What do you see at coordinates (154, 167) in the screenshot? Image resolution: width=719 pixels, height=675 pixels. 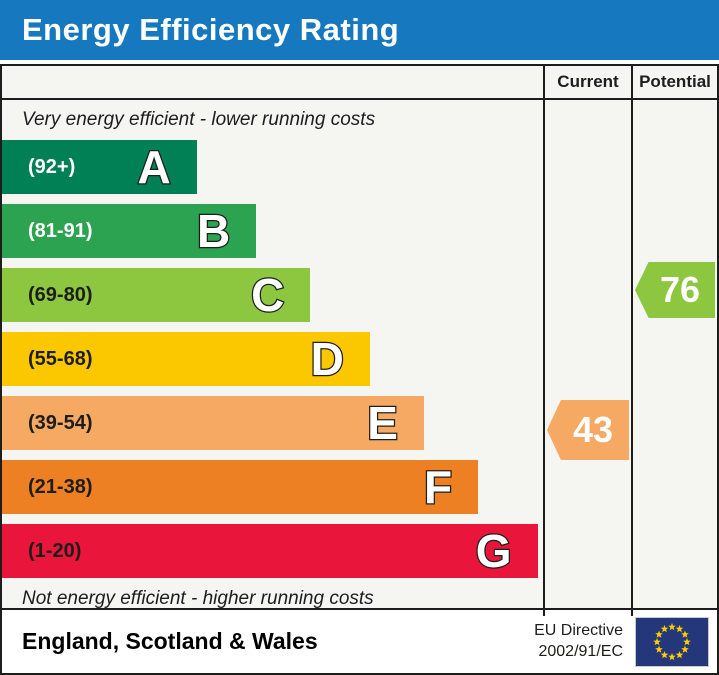 I see `band-a-letter: A` at bounding box center [154, 167].